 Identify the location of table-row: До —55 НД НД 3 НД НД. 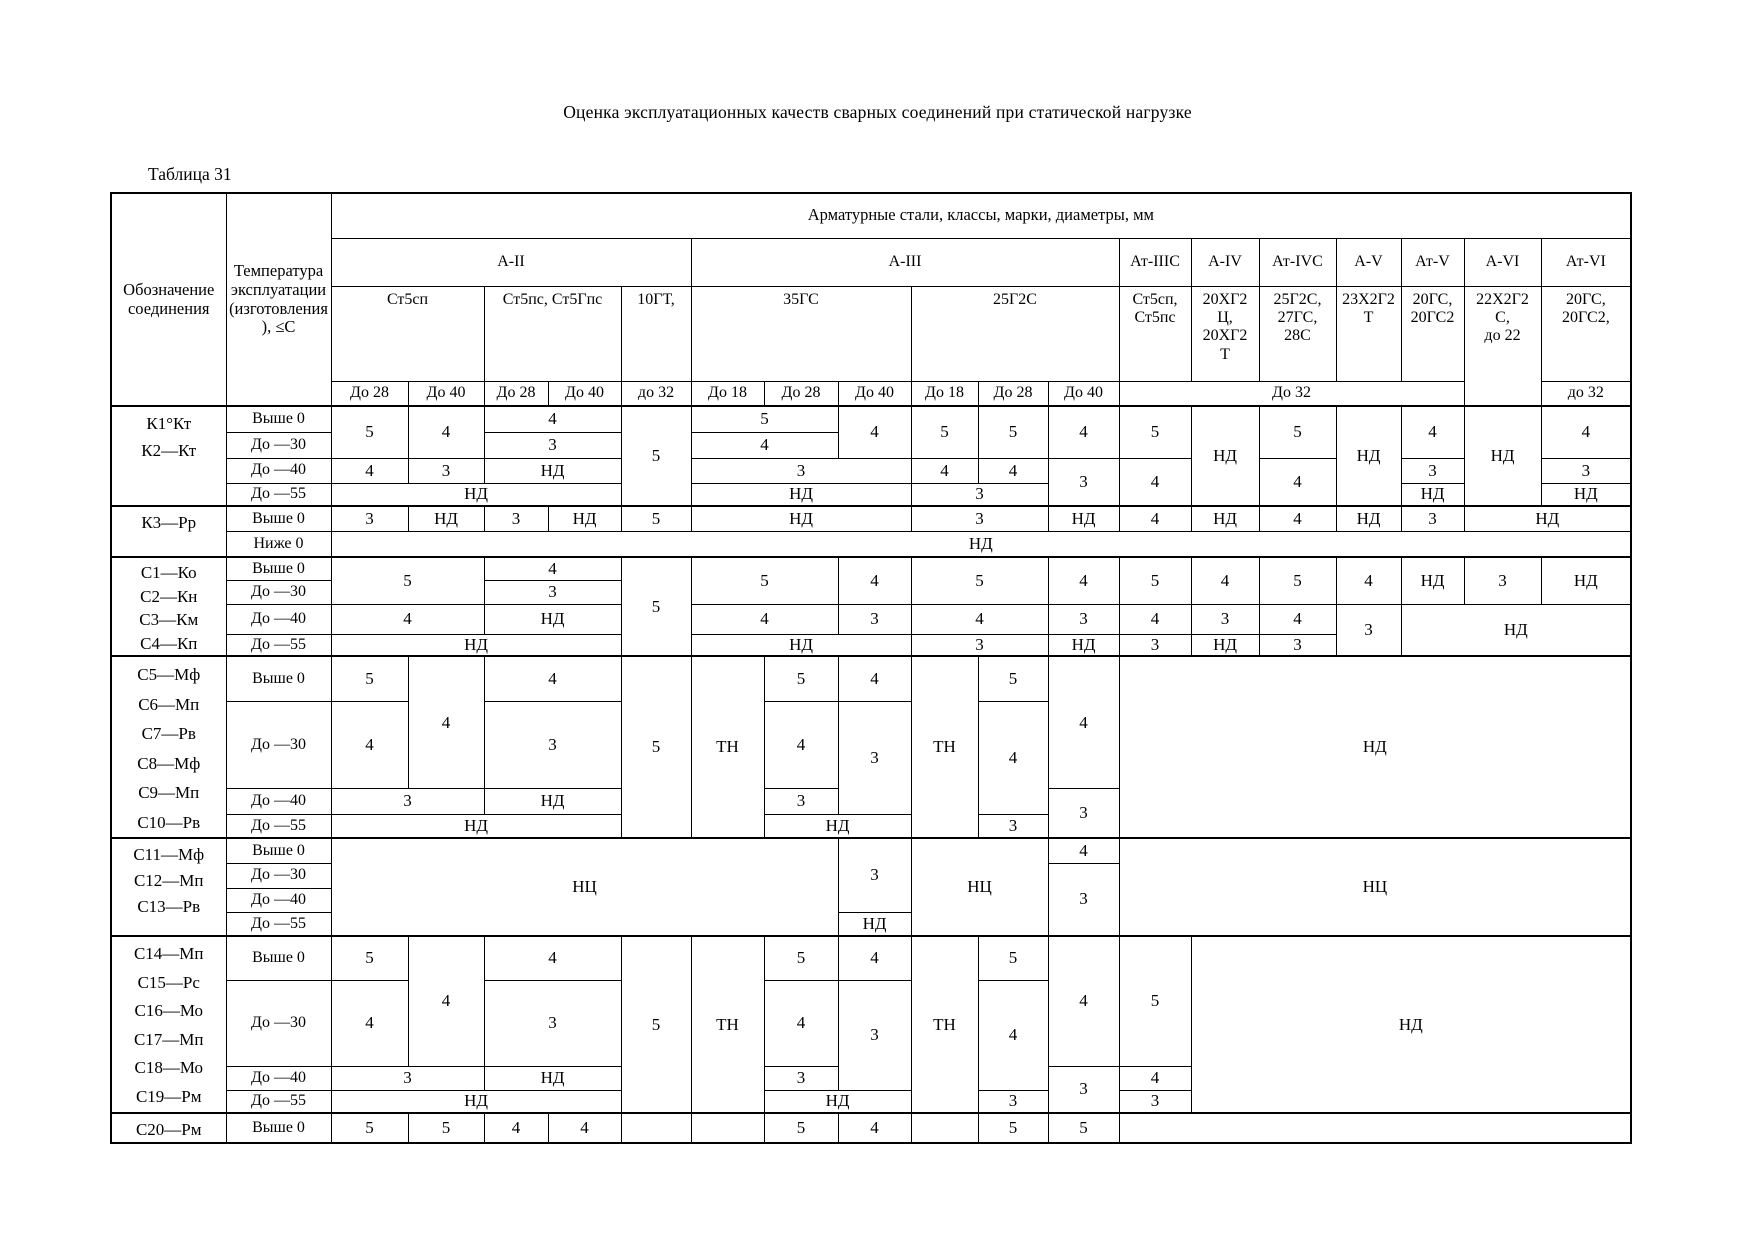
(871, 494).